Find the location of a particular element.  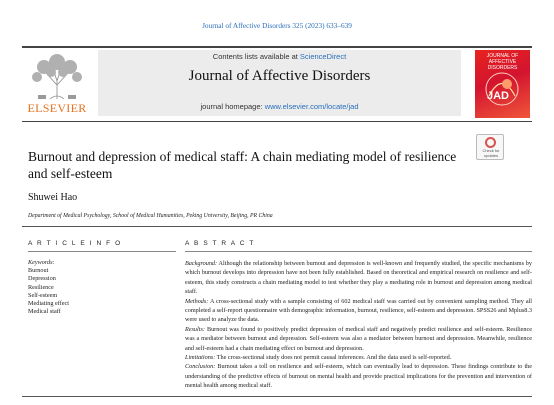

check-updates-icon is located at coordinates (490, 142).